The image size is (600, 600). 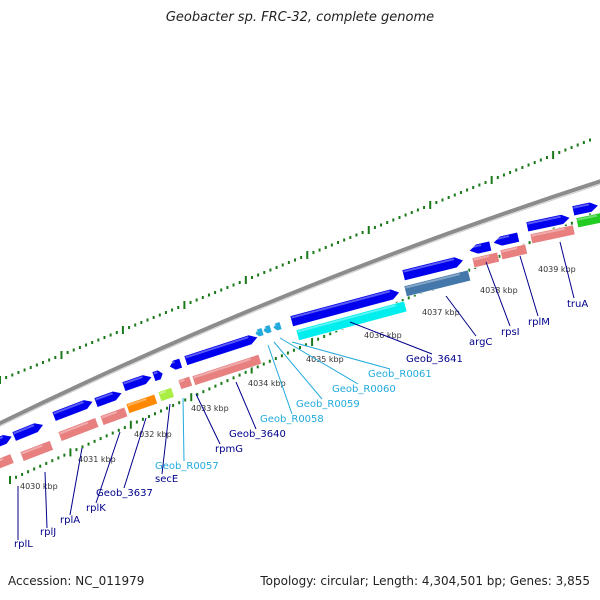 I want to click on gene-label: Geob_R0058, so click(x=292, y=419).